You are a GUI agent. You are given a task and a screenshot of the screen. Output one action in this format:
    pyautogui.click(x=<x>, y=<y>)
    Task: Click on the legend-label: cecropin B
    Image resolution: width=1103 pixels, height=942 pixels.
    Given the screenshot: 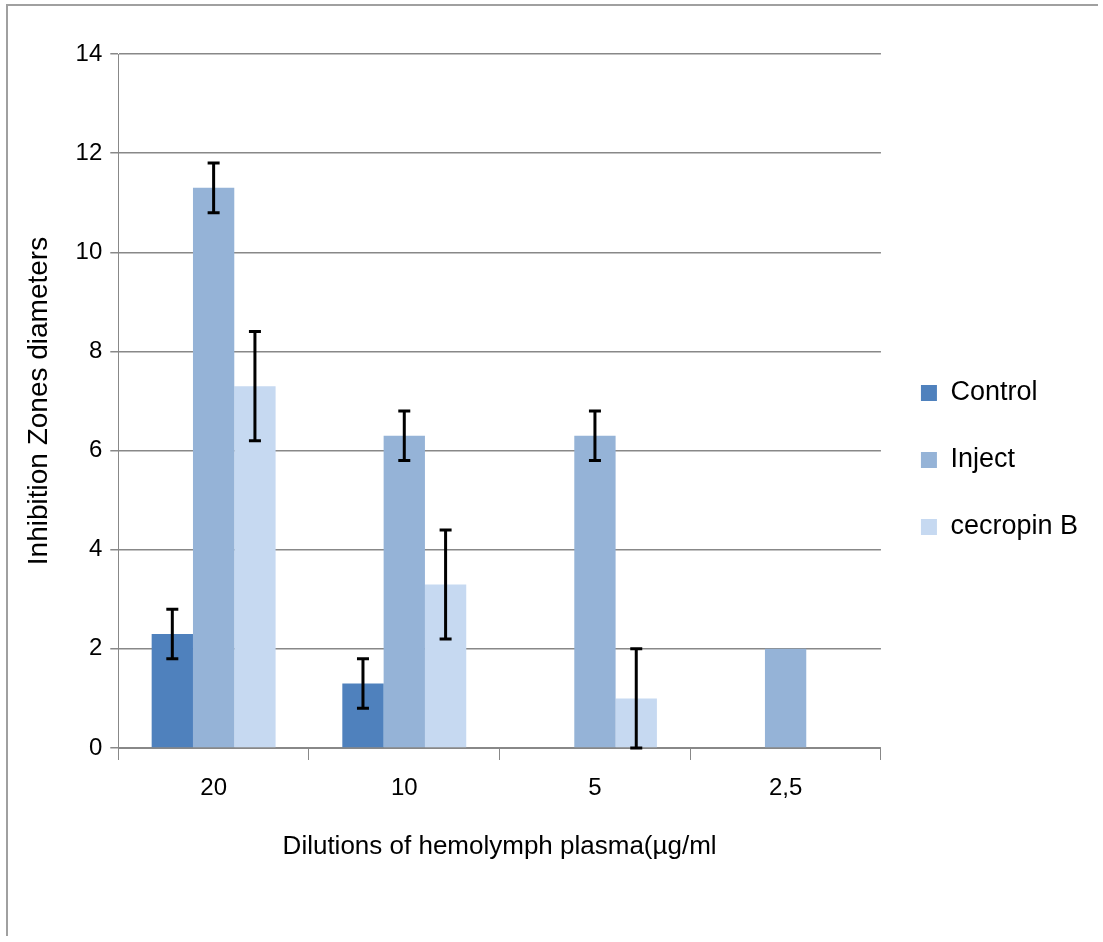 What is the action you would take?
    pyautogui.click(x=1014, y=525)
    